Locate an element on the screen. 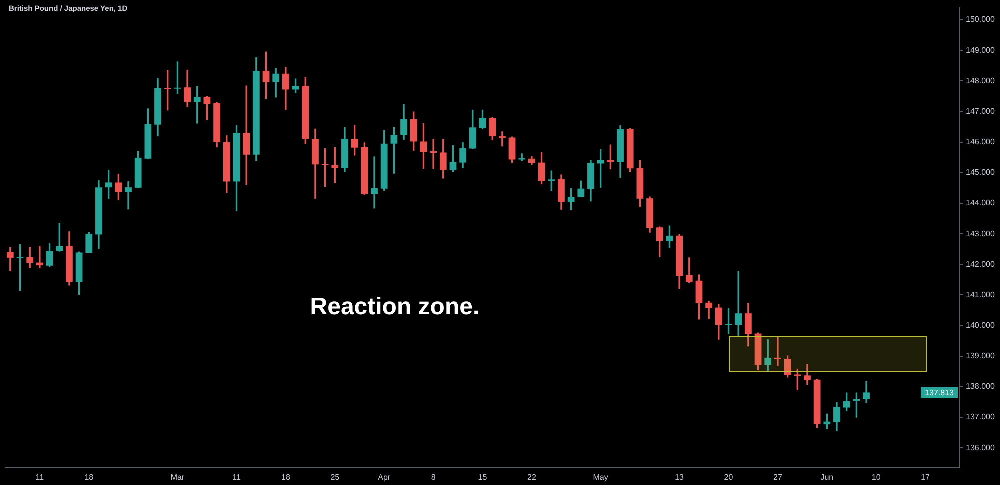 This screenshot has height=485, width=1000. y-tick-label: 137.000 is located at coordinates (981, 417).